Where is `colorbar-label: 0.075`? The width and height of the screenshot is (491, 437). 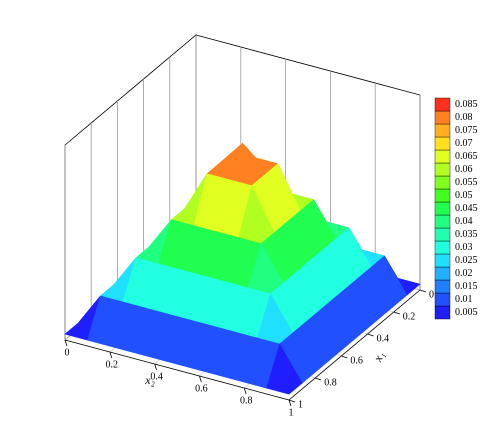
colorbar-label: 0.075 is located at coordinates (466, 130).